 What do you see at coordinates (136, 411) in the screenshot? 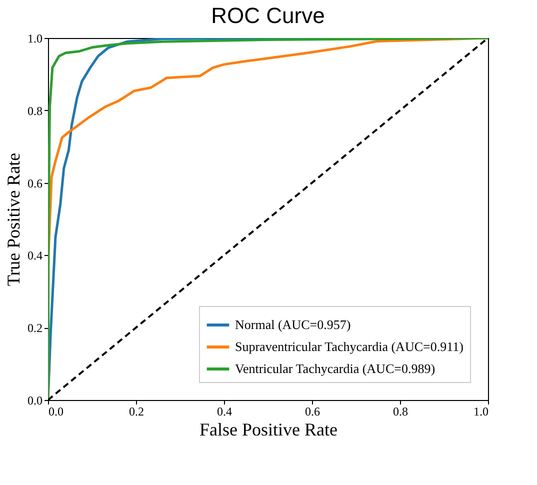
I see `x-tick-label: 0.2` at bounding box center [136, 411].